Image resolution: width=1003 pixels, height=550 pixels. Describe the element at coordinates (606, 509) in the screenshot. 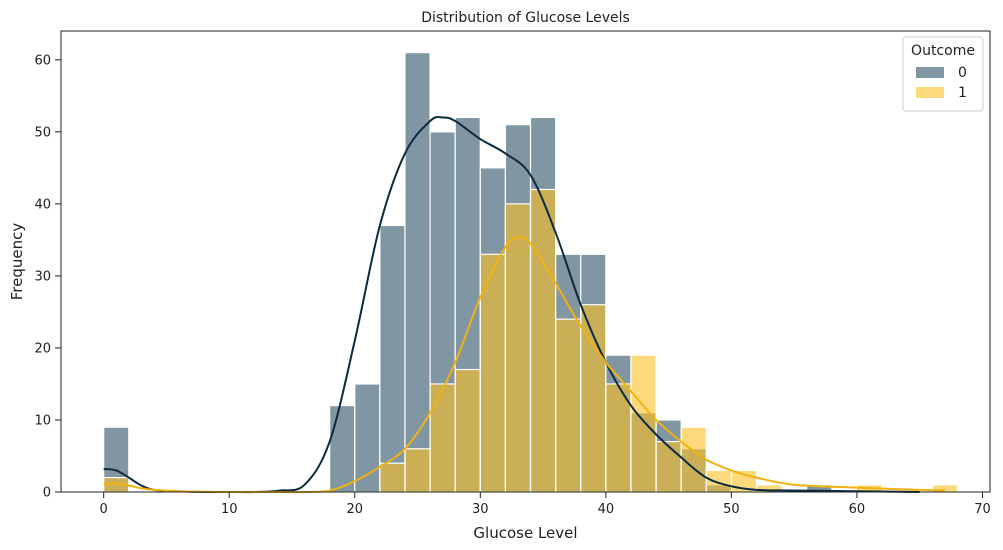

I see `x-tick-label-40: 40` at that location.